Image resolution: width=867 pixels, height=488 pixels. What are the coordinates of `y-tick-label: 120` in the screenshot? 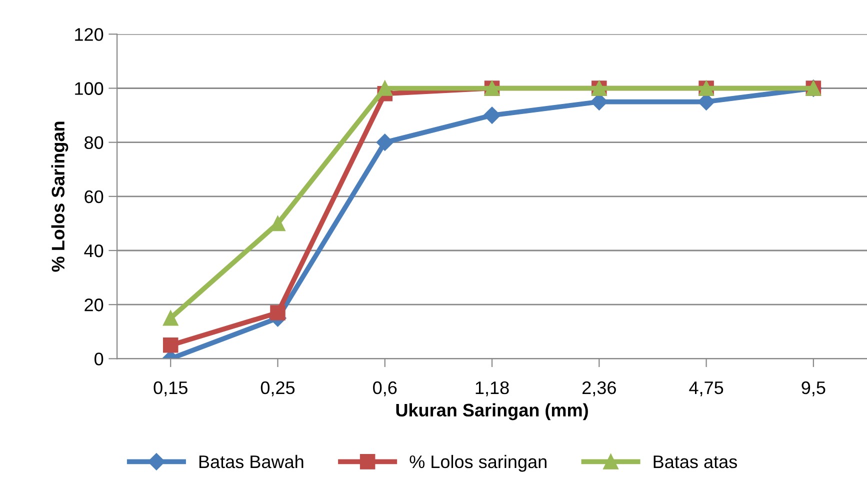 It's located at (89, 34).